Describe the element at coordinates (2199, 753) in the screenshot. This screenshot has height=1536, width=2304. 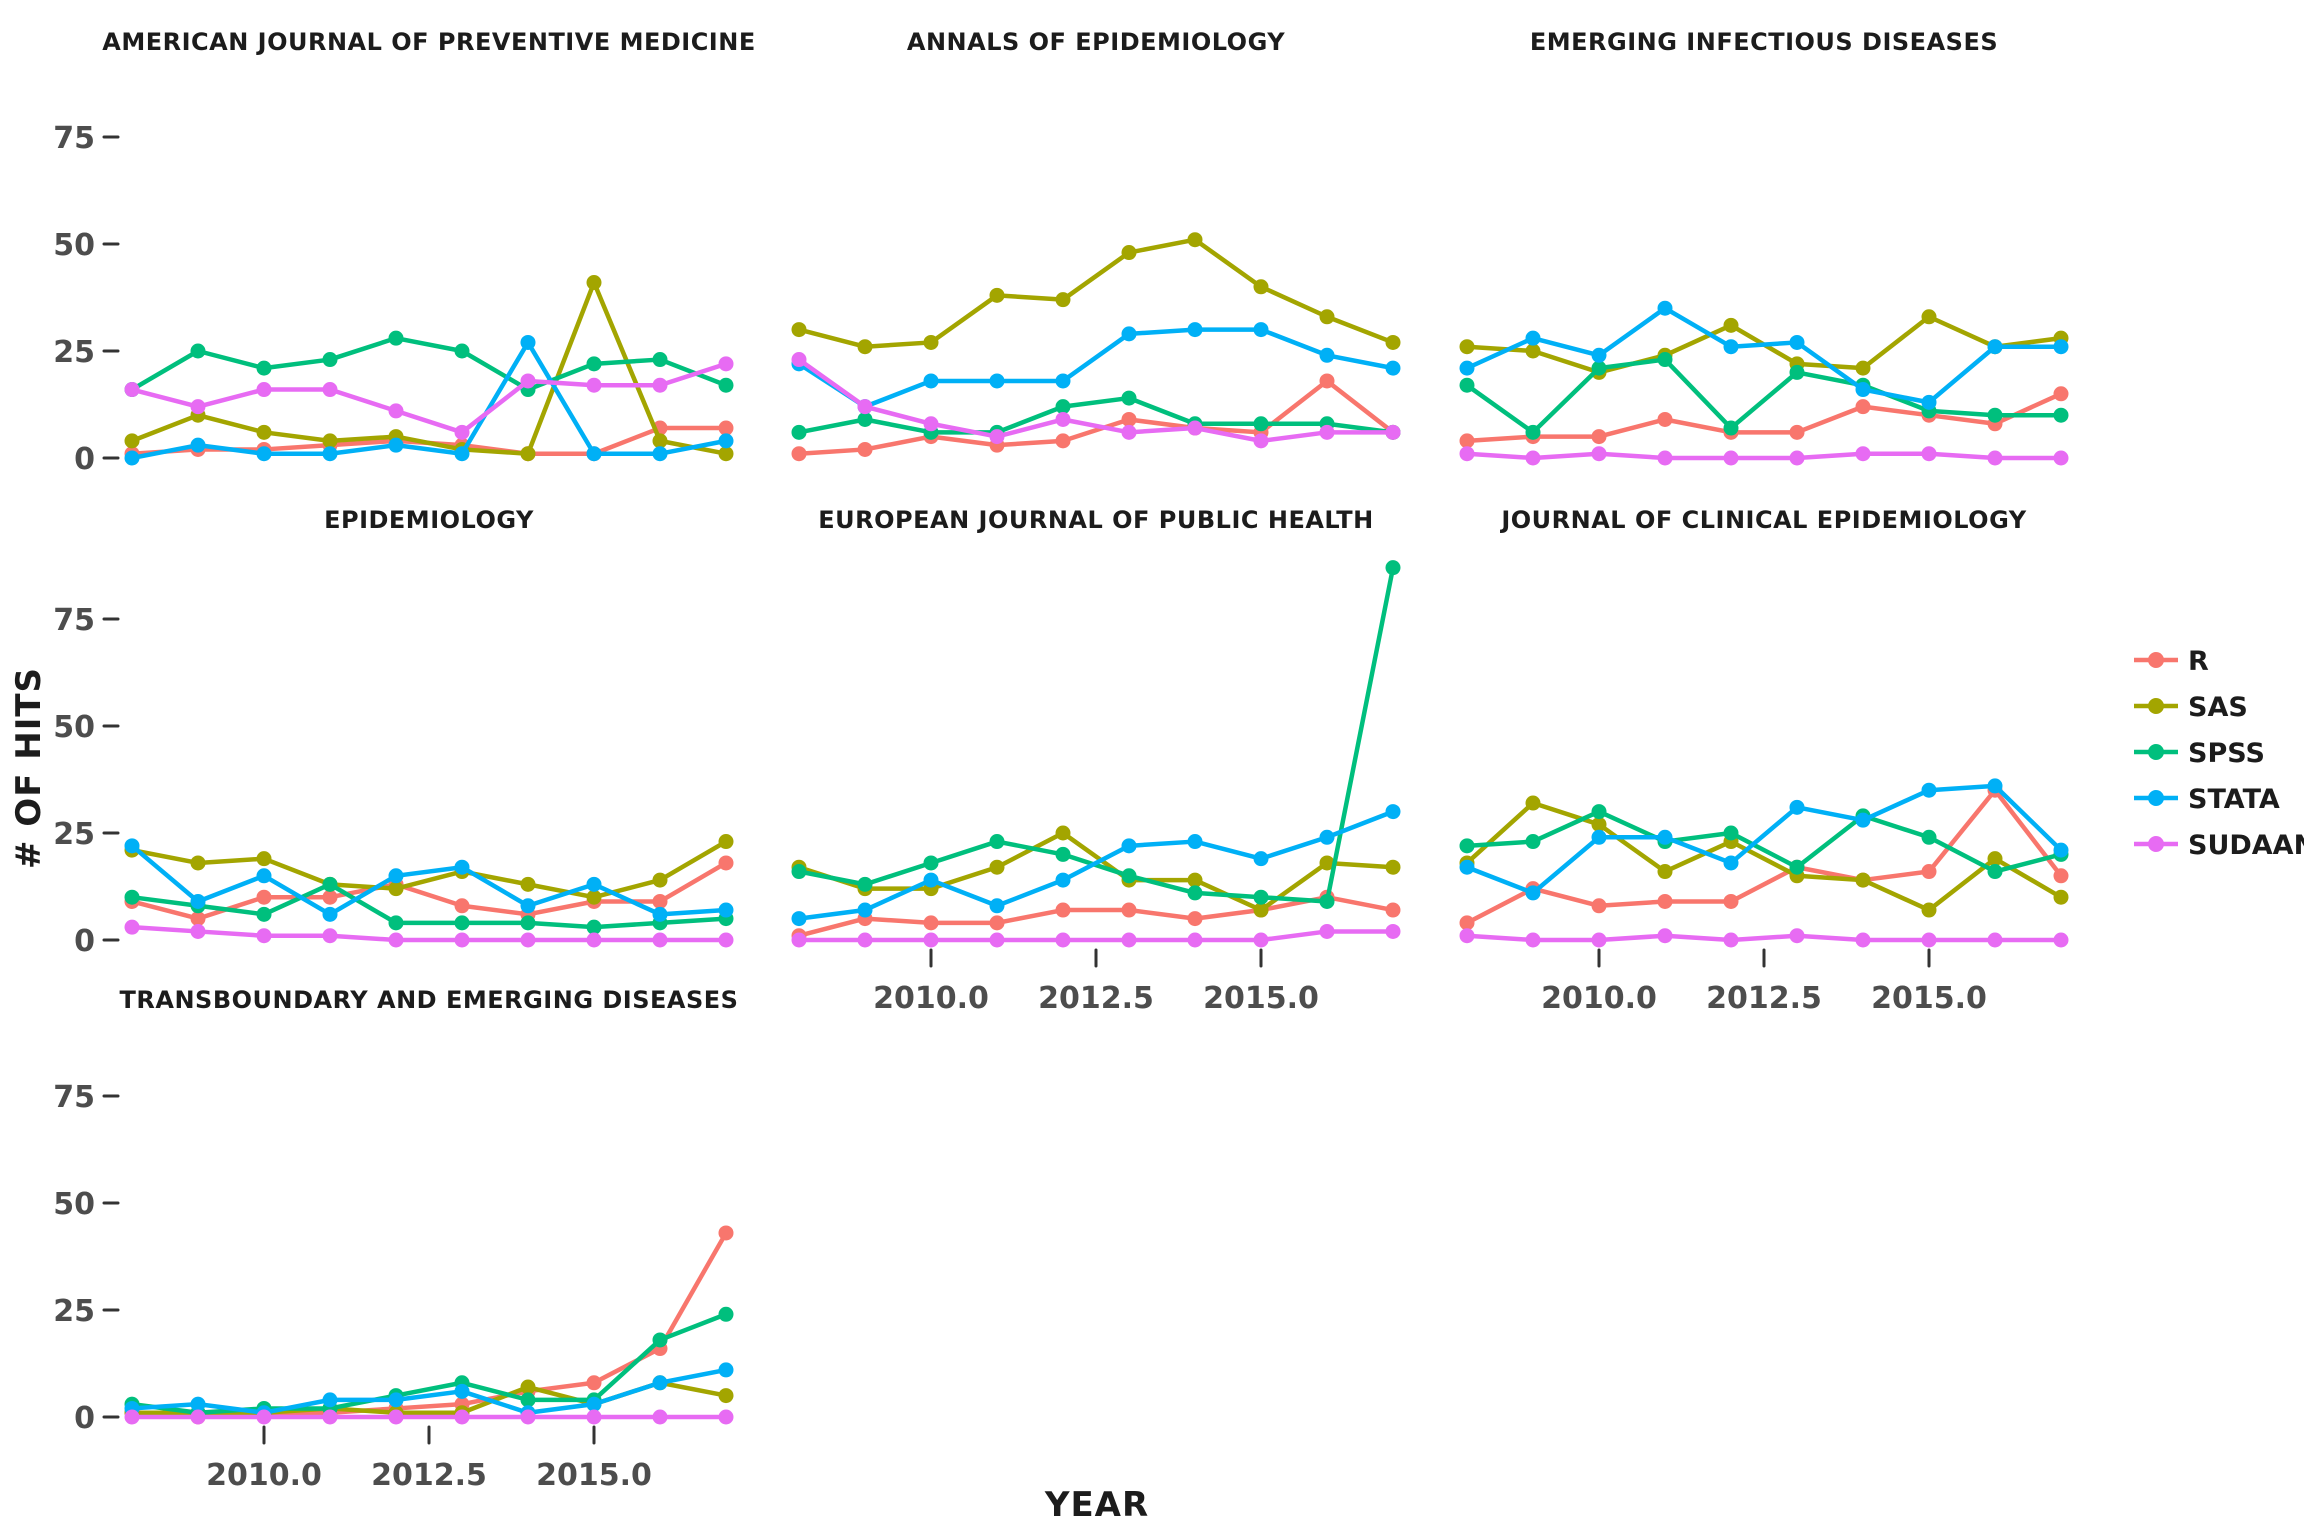
I see `legend-entry-spss: SPSS` at that location.